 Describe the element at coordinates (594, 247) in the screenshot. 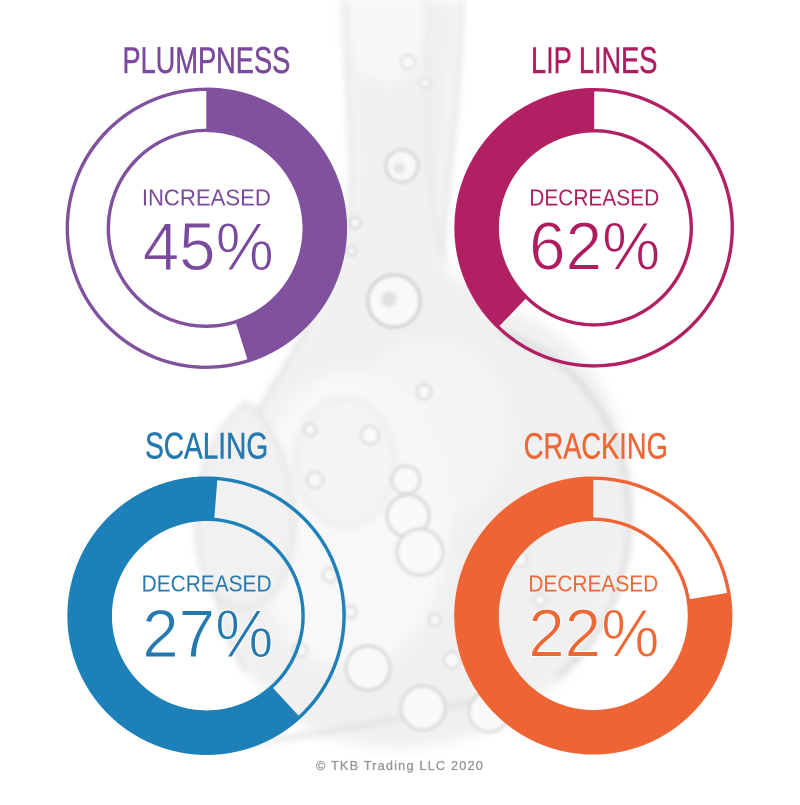

I see `svg-text: 62%` at that location.